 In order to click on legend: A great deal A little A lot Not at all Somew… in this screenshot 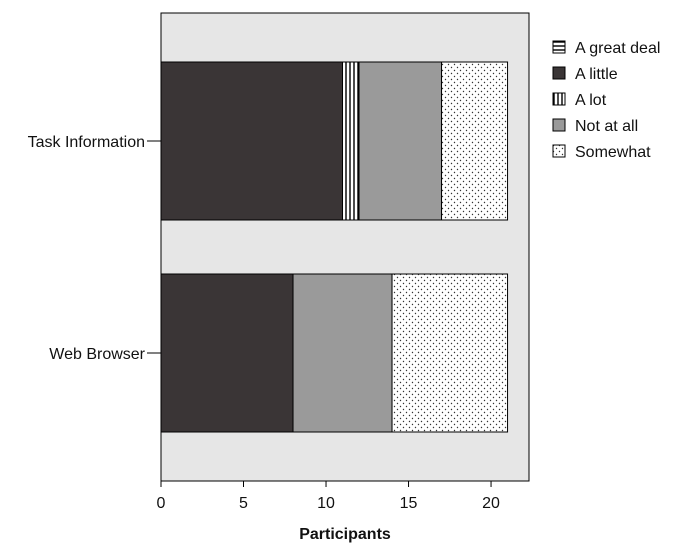, I will do `click(606, 100)`.